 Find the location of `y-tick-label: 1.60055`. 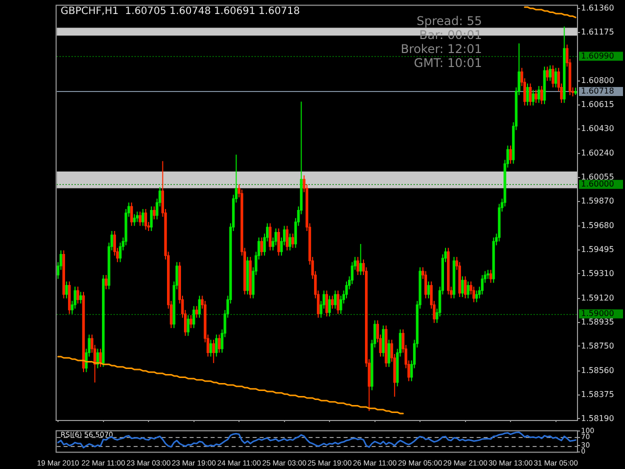

y-tick-label: 1.60055 is located at coordinates (597, 177).